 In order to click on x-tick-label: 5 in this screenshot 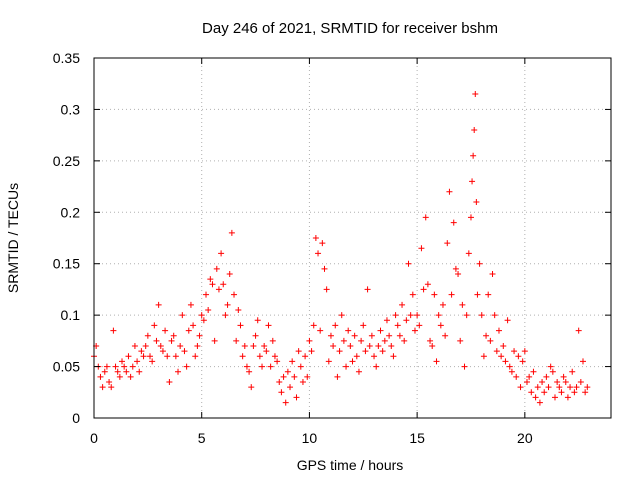, I will do `click(202, 438)`.